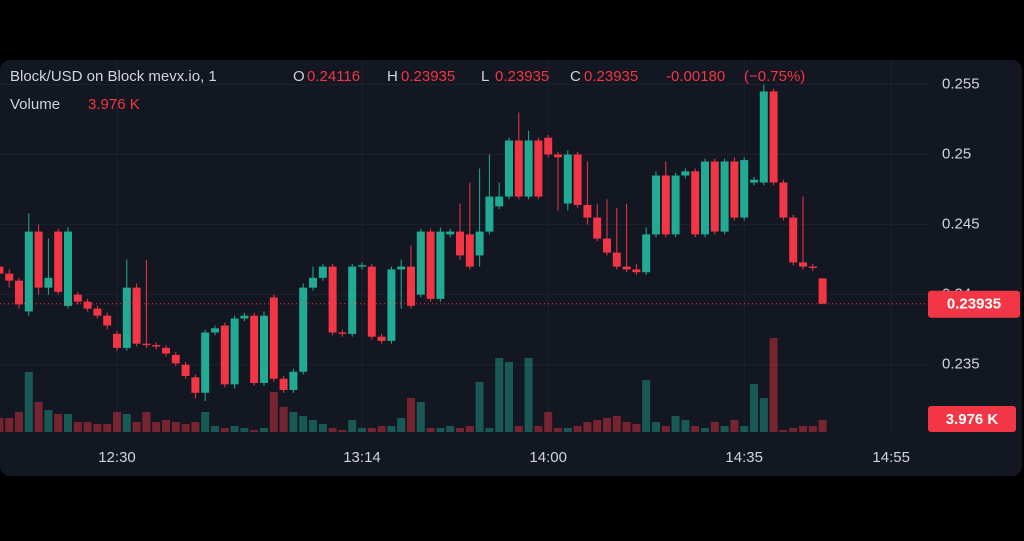 The image size is (1024, 541). I want to click on last-price-box, so click(974, 304).